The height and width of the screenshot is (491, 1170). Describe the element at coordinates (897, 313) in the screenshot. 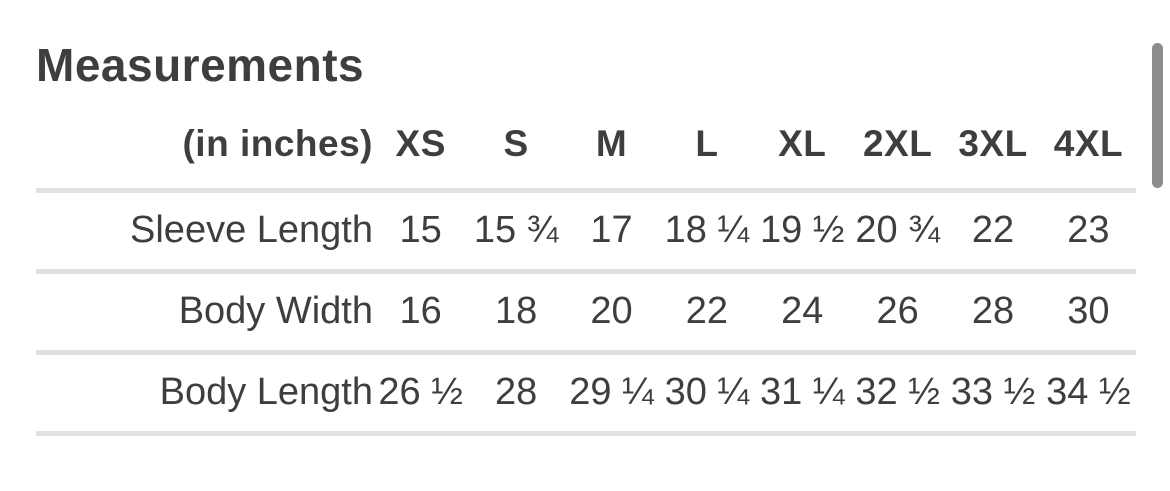

I see `measurement-cell: 26` at that location.